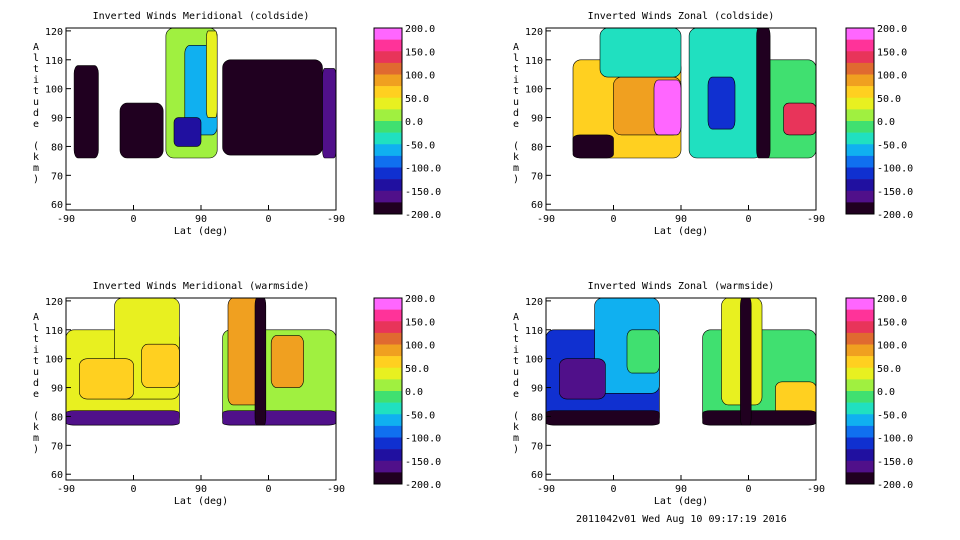  I want to click on chart-title: Inverted Winds Zonal (coldside), so click(681, 16).